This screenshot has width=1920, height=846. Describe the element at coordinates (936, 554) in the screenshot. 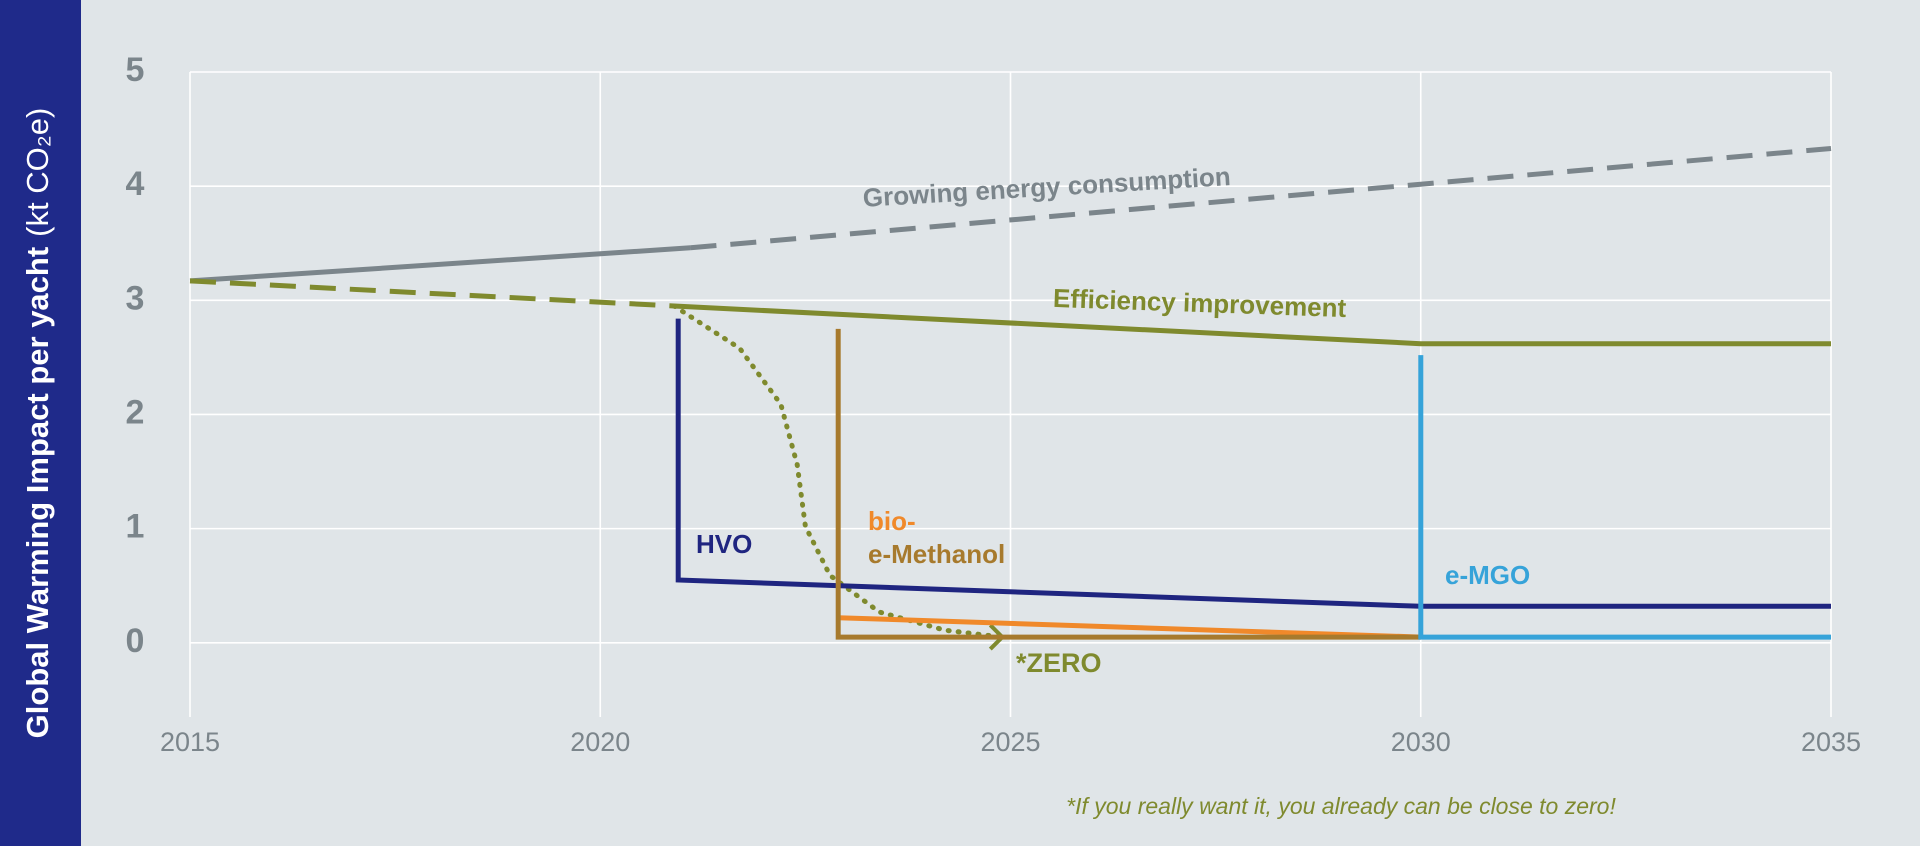

I see `series-label: e-Methanol` at that location.